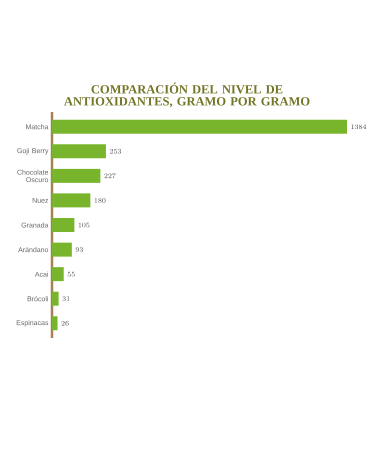  I want to click on chart-title: COMPARACIÓN DEL NIVEL DE ANTIOXIDANTES, GRAMO POR GRAMO, so click(187, 95).